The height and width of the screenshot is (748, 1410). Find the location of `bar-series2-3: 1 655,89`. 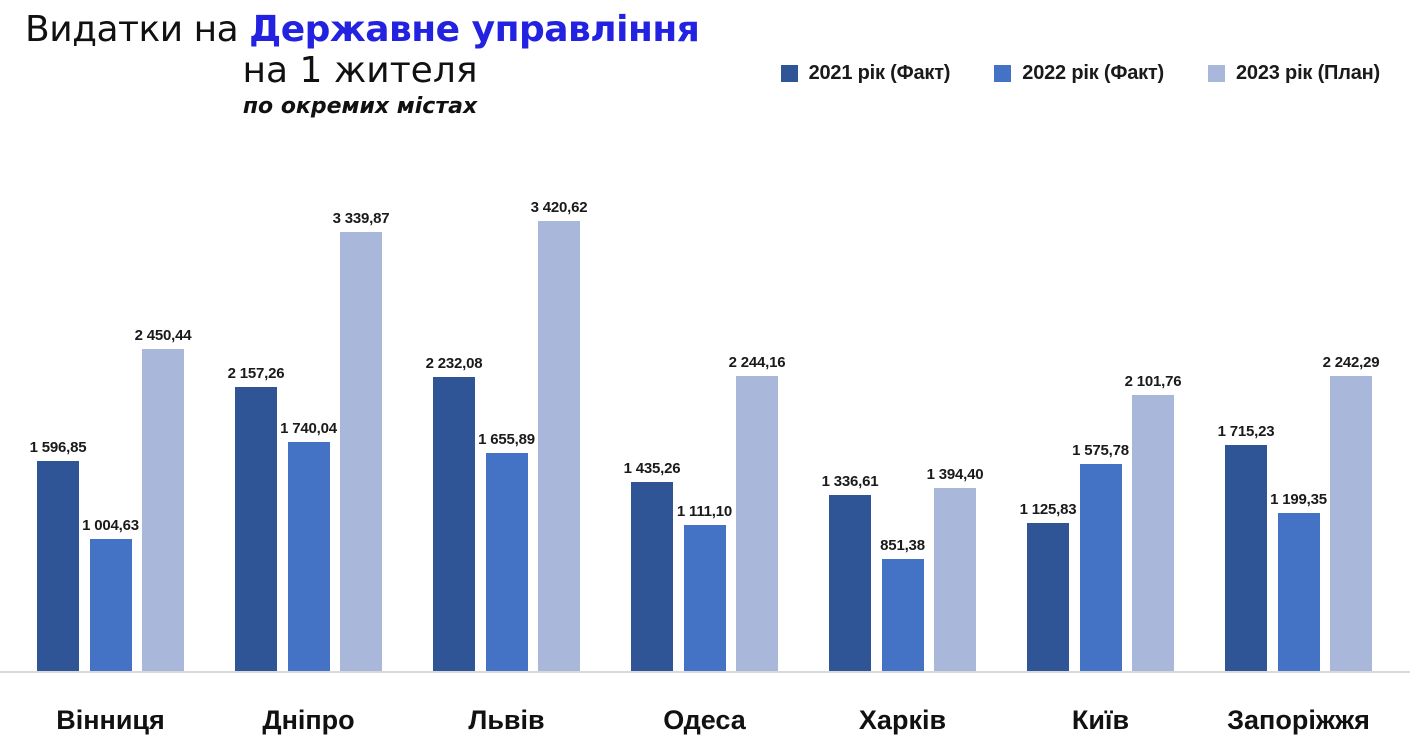

bar-series2-3: 1 655,89 is located at coordinates (506, 551).